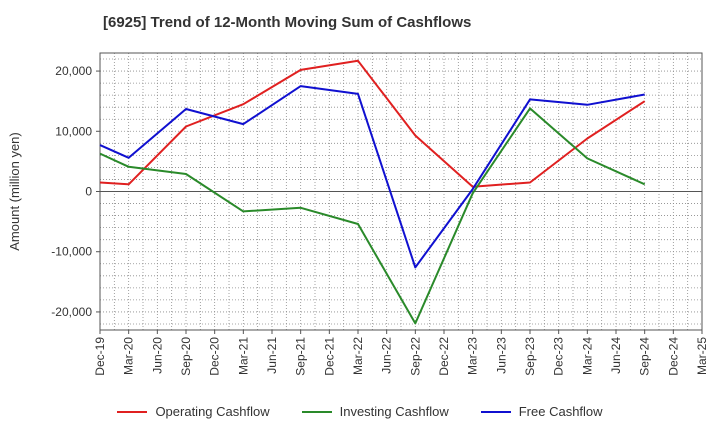 This screenshot has width=720, height=440. Describe the element at coordinates (495, 411) in the screenshot. I see `legend-swatch-free` at that location.